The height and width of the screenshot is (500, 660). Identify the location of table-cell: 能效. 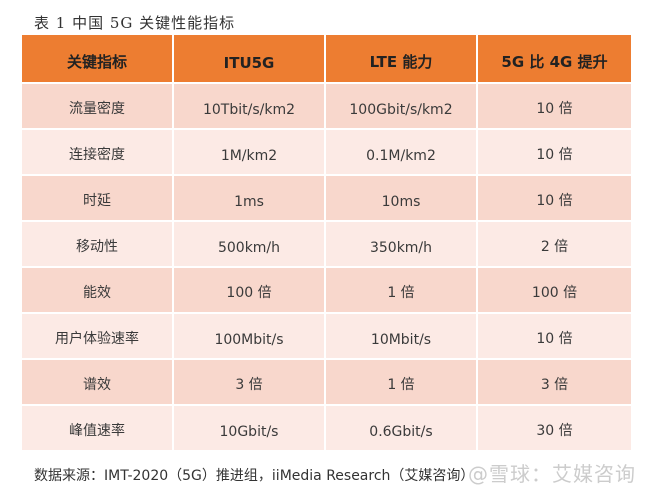
(98, 290).